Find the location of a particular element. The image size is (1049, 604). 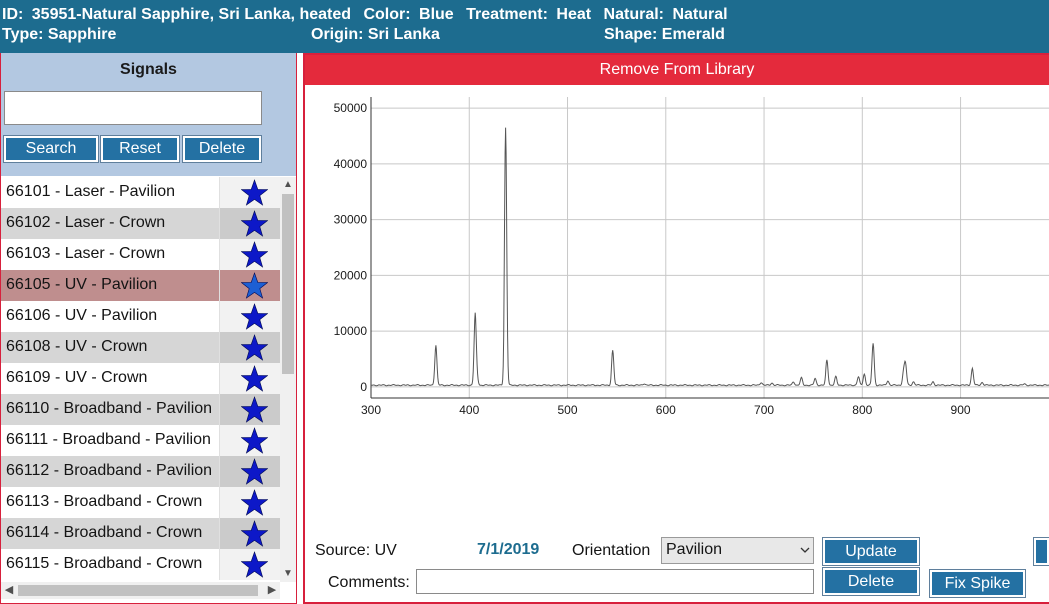

signals-title: Signals is located at coordinates (148, 69).